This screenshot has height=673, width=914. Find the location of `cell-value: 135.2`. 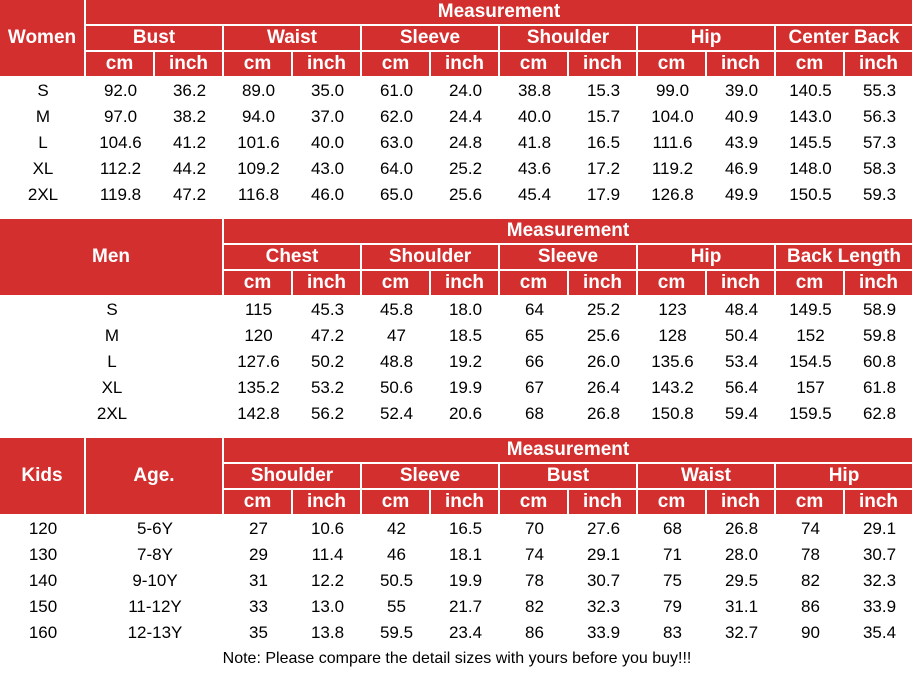

cell-value: 135.2 is located at coordinates (258, 387).